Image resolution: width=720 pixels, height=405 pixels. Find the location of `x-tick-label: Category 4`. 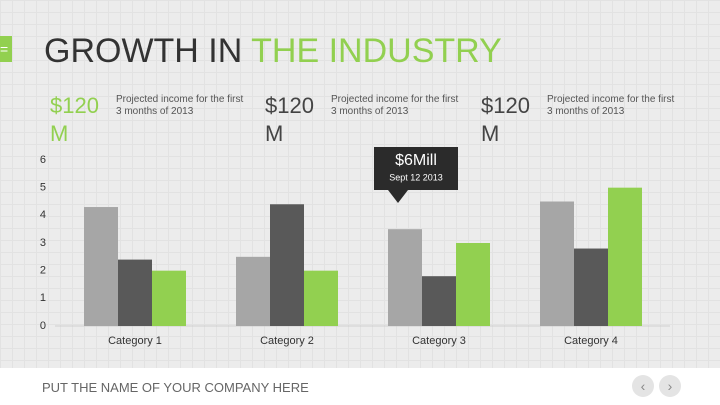

x-tick-label: Category 4 is located at coordinates (591, 341).